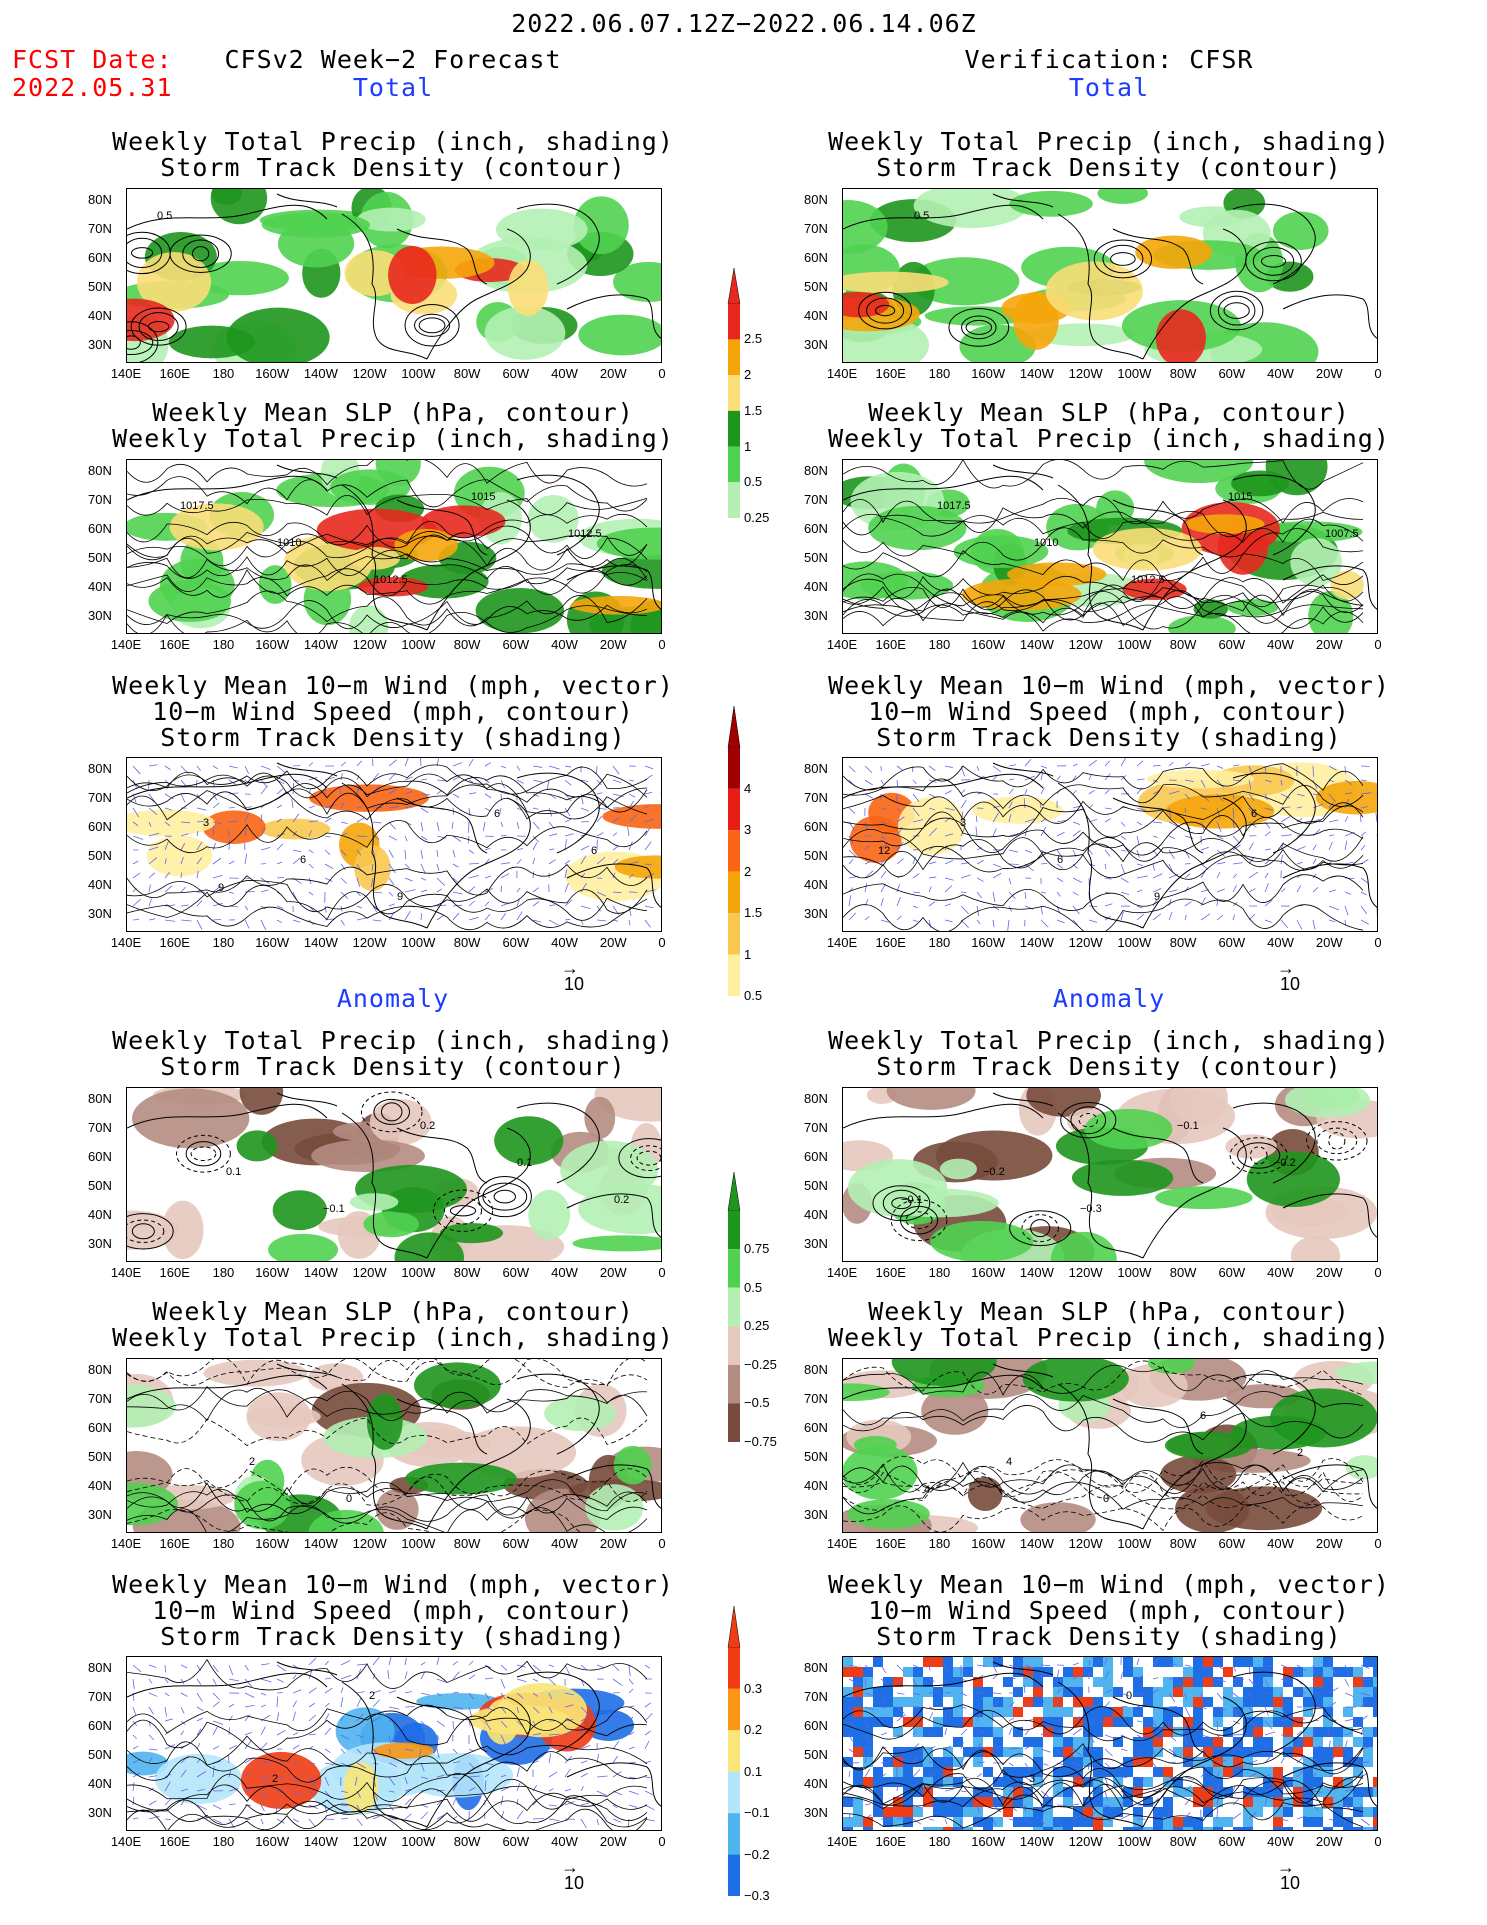  What do you see at coordinates (963, 823) in the screenshot?
I see `contour-label: 3` at bounding box center [963, 823].